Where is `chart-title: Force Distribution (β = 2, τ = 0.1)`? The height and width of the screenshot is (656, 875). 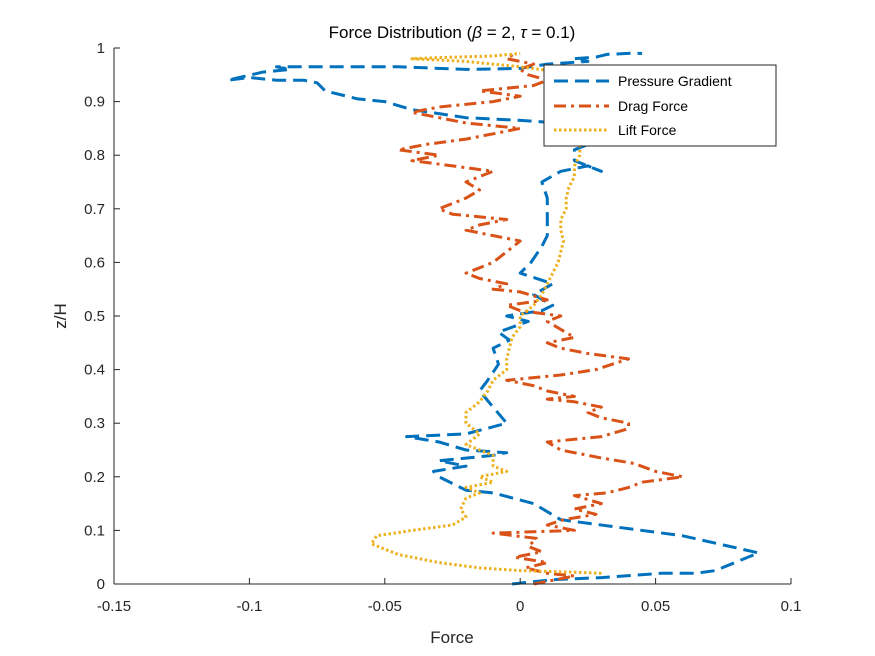 chart-title: Force Distribution (β = 2, τ = 0.1) is located at coordinates (452, 32).